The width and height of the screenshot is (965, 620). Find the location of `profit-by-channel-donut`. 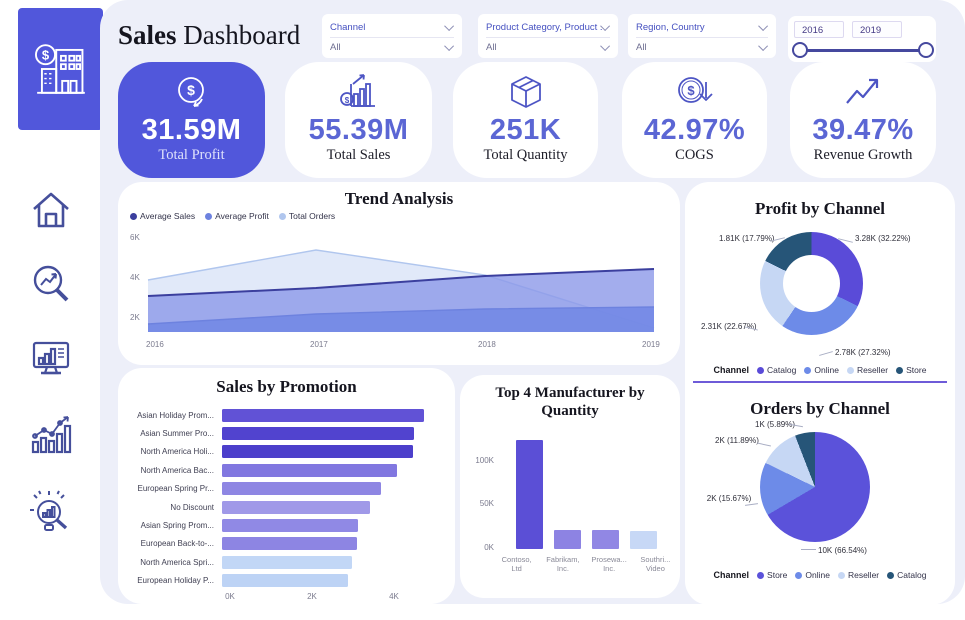

profit-by-channel-donut is located at coordinates (811, 283).